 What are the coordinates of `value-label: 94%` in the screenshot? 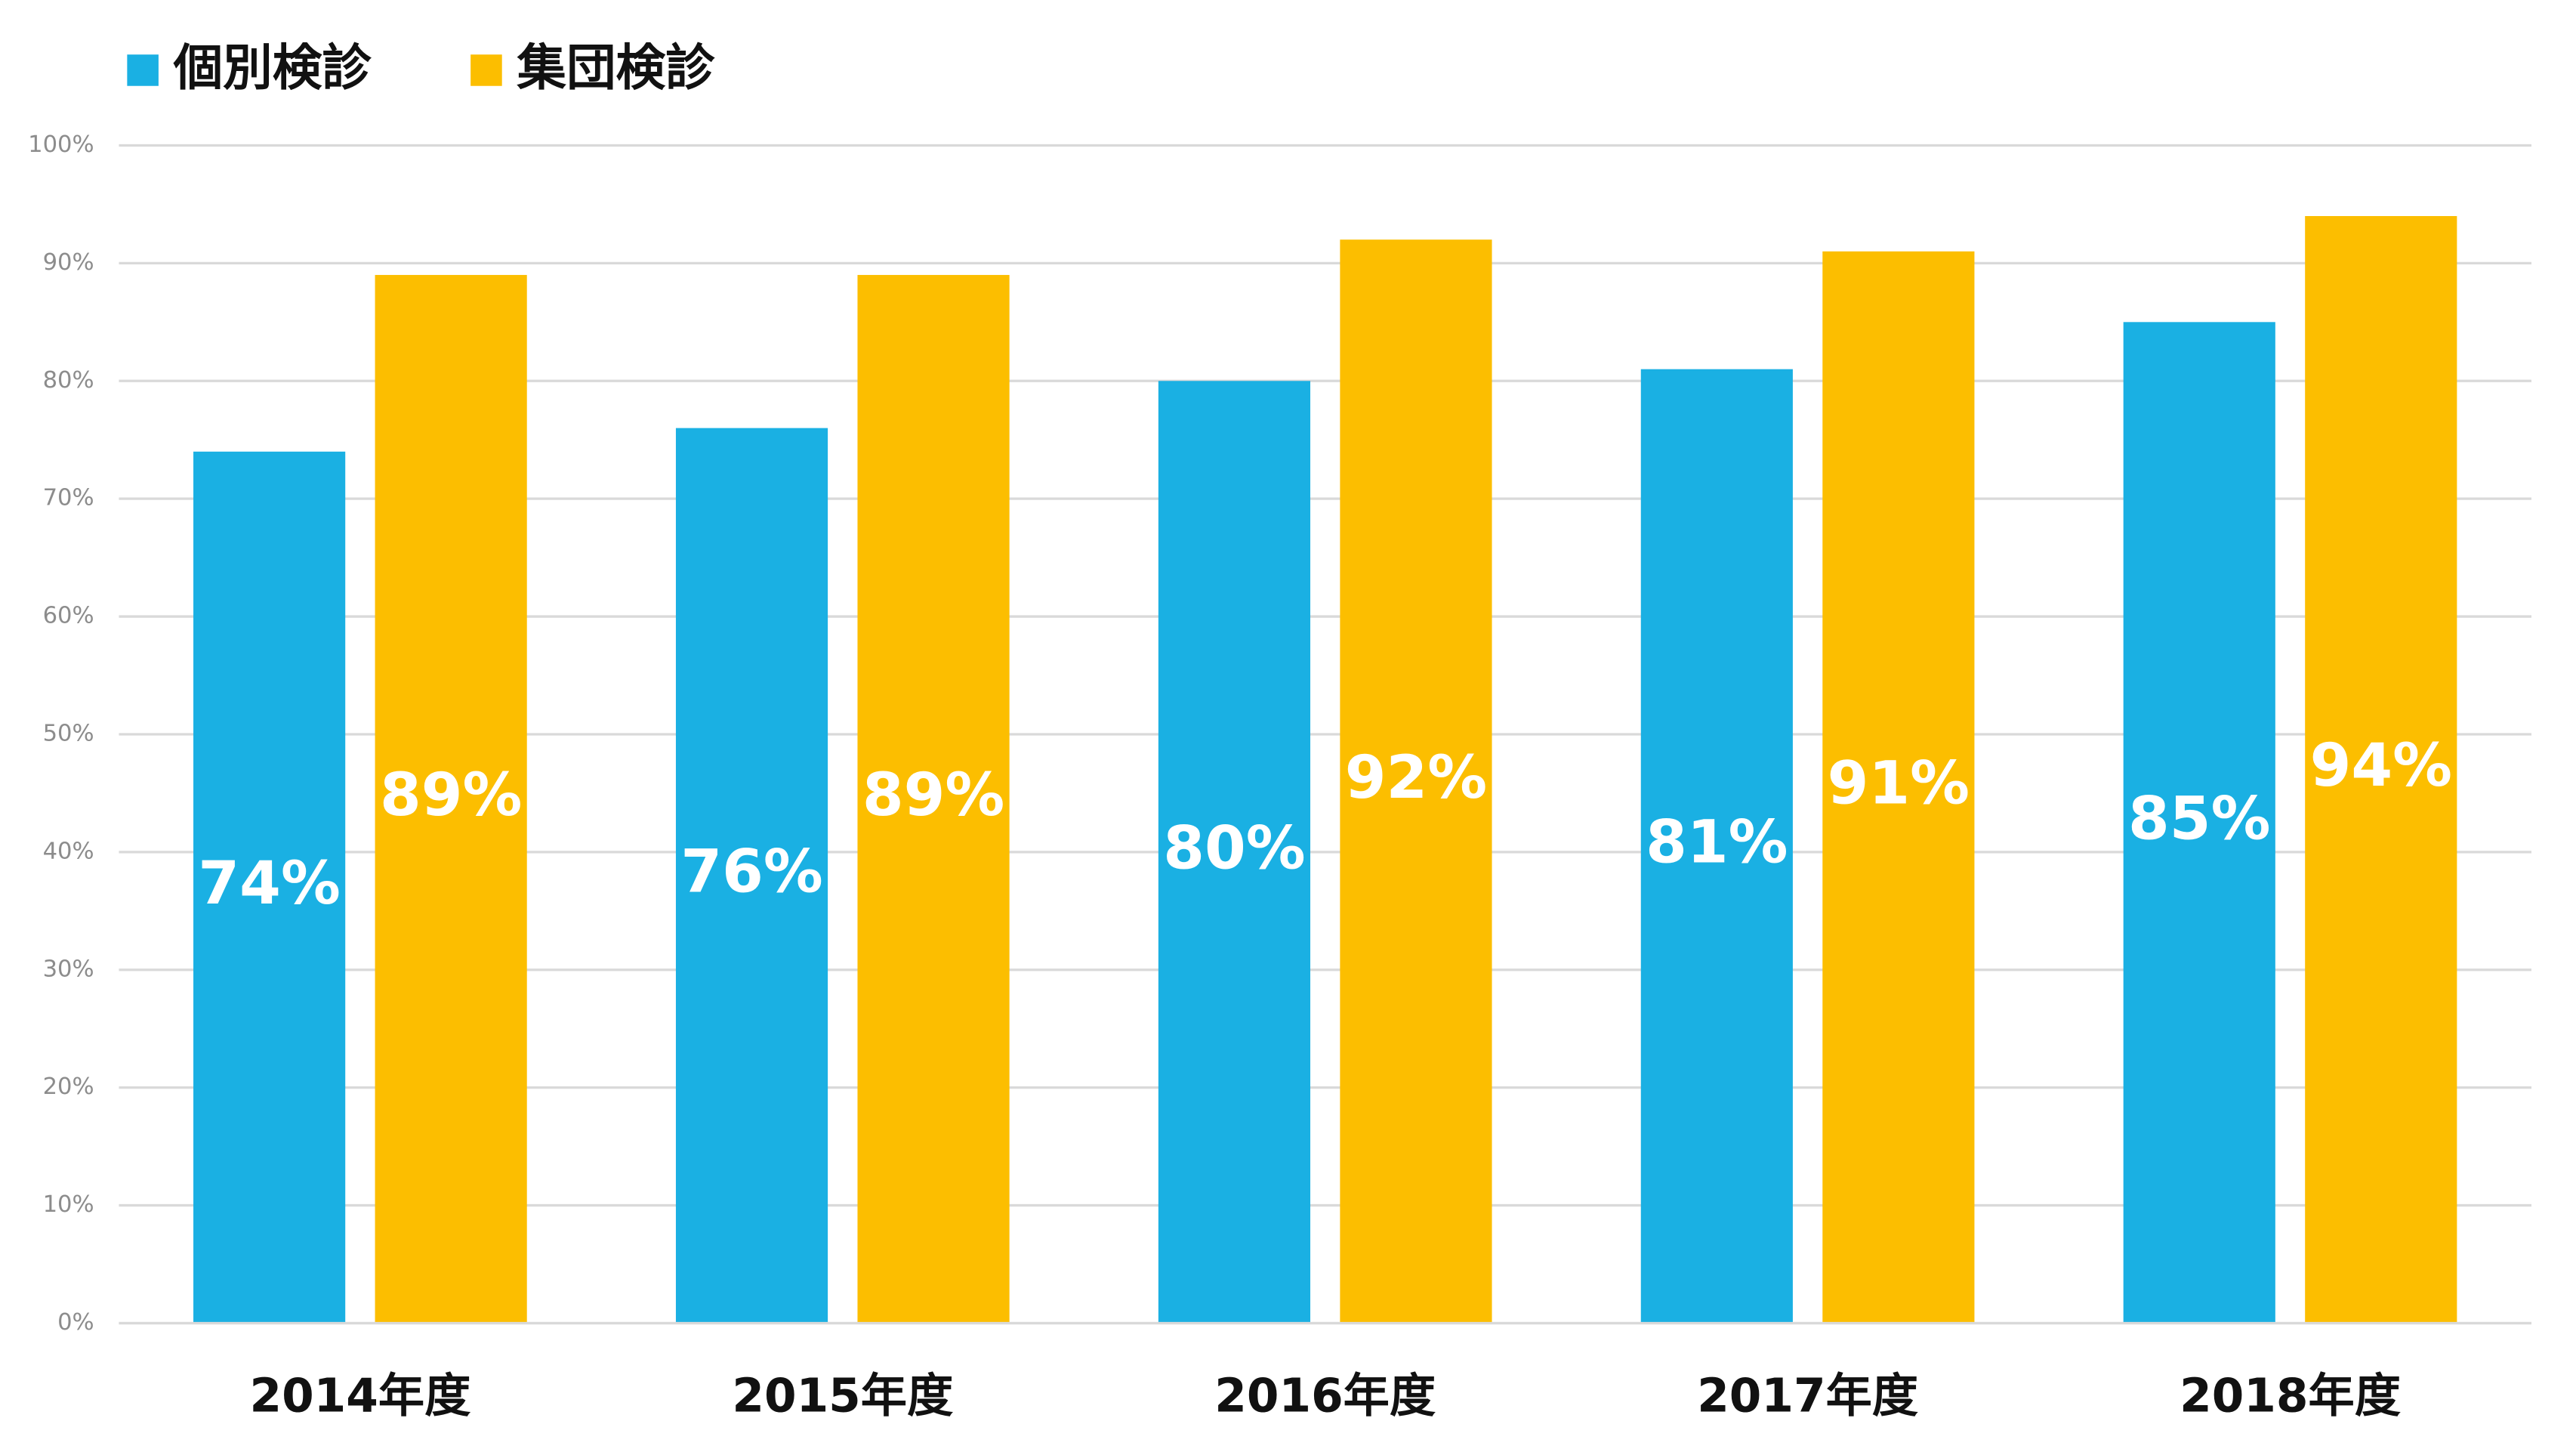 It's located at (2381, 765).